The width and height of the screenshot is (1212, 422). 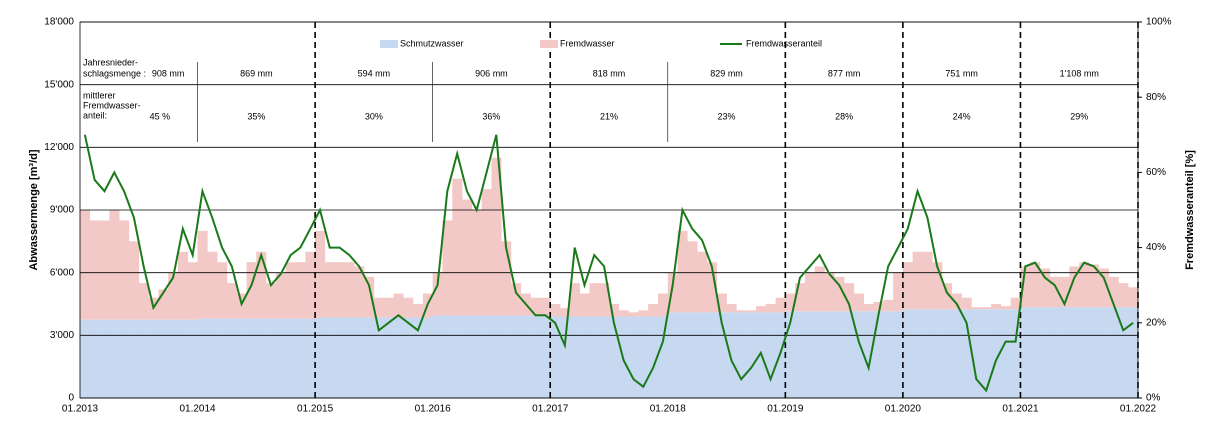 What do you see at coordinates (59, 22) in the screenshot?
I see `y-tick-label: 18'000` at bounding box center [59, 22].